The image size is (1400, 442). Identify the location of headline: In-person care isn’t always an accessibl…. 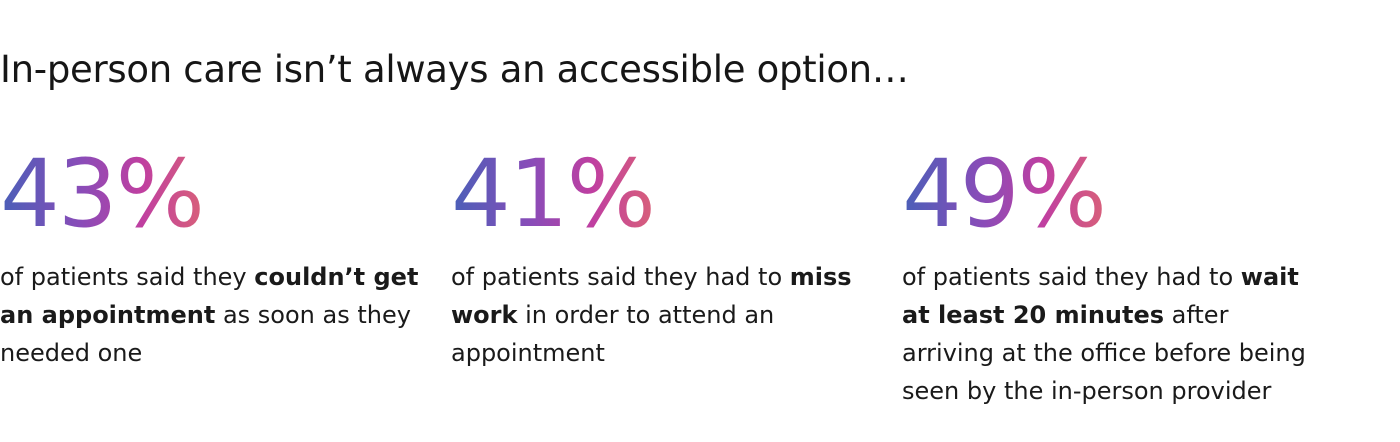
(454, 69).